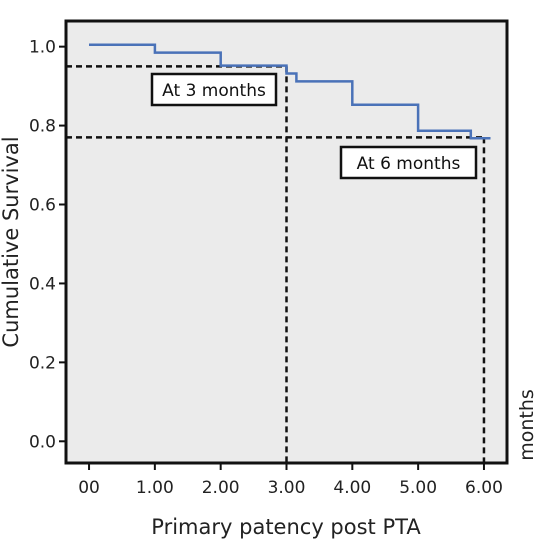 This screenshot has width=553, height=555. What do you see at coordinates (484, 488) in the screenshot?
I see `x-tick-label: 6.00` at bounding box center [484, 488].